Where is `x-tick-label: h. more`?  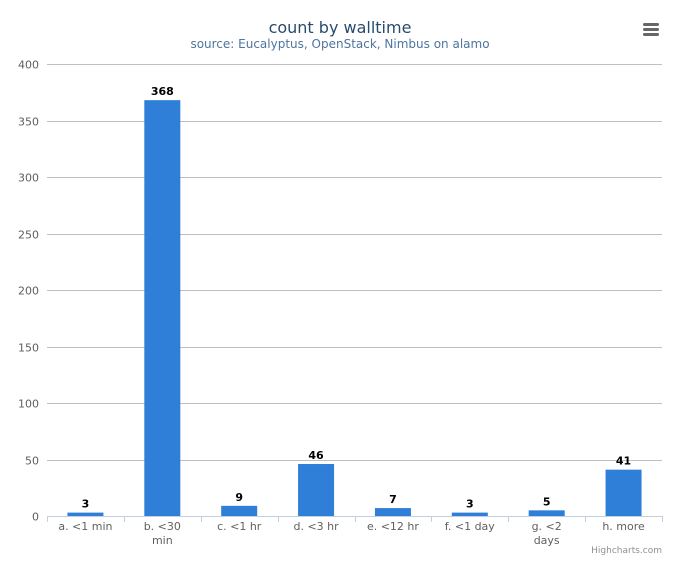 x-tick-label: h. more is located at coordinates (623, 526).